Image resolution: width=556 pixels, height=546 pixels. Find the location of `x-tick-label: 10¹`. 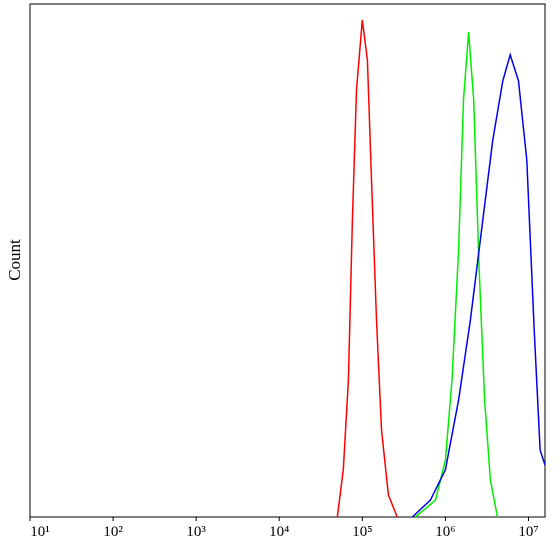

x-tick-label: 10¹ is located at coordinates (40, 532).